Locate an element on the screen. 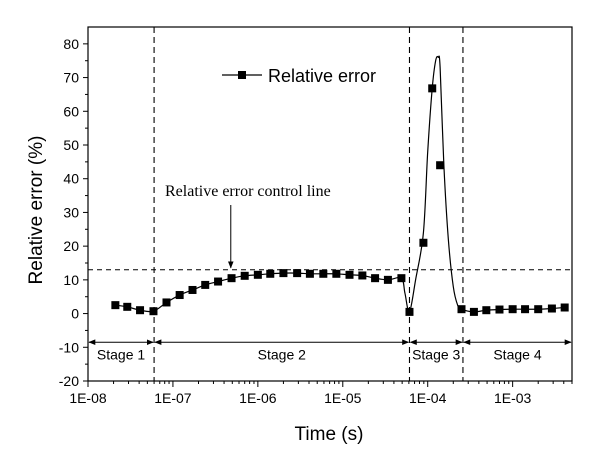  x-axis-label: Time (s) is located at coordinates (329, 434).